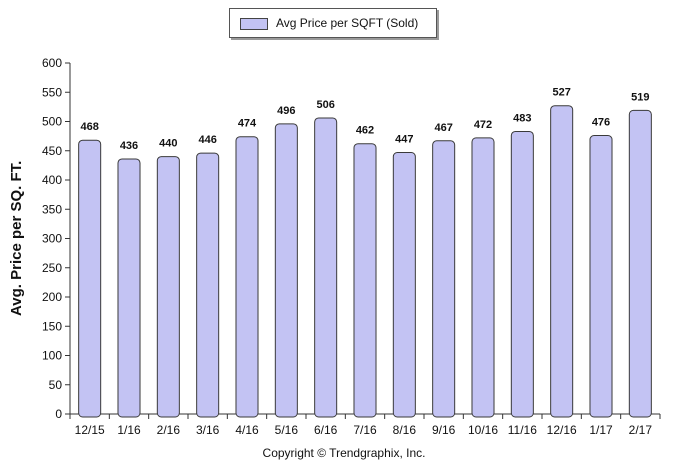 Image resolution: width=688 pixels, height=472 pixels. Describe the element at coordinates (52, 151) in the screenshot. I see `y-tick-label: 450` at that location.